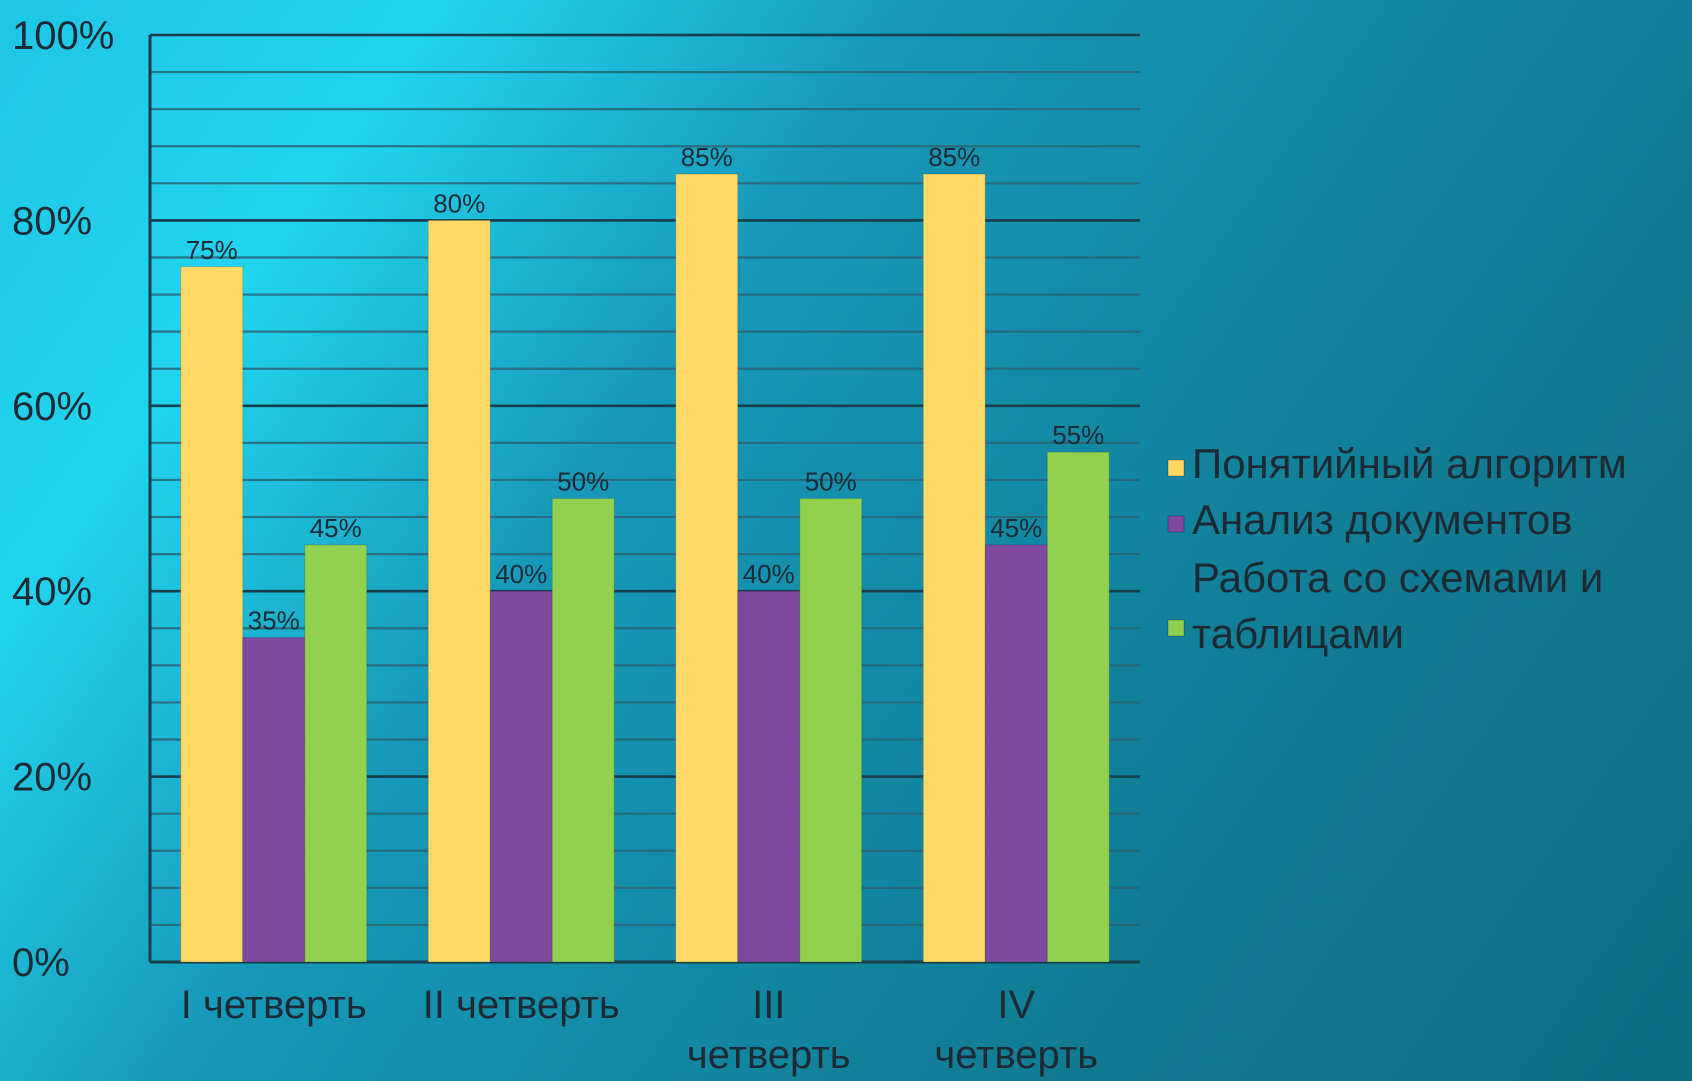 The image size is (1692, 1081). What do you see at coordinates (52, 592) in the screenshot?
I see `y-tick-label: 40%` at bounding box center [52, 592].